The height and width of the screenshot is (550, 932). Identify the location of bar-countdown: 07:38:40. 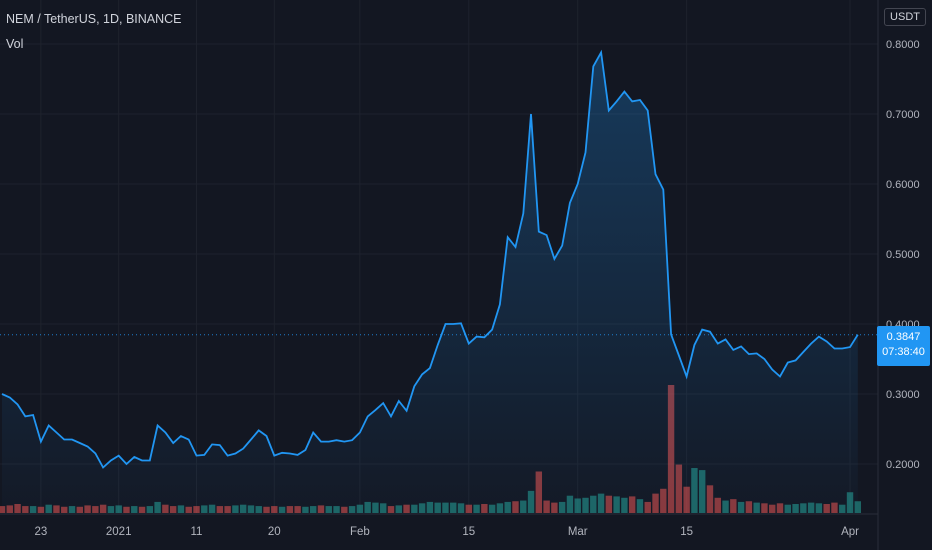
(903, 352).